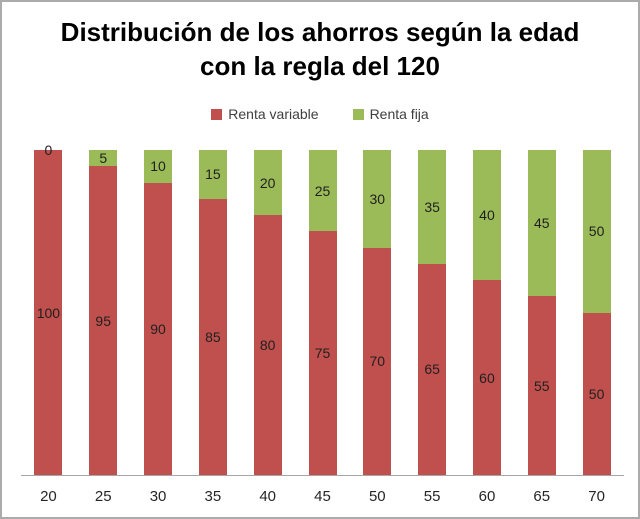 The width and height of the screenshot is (640, 519). What do you see at coordinates (320, 114) in the screenshot?
I see `legend: Renta variable Renta fija` at bounding box center [320, 114].